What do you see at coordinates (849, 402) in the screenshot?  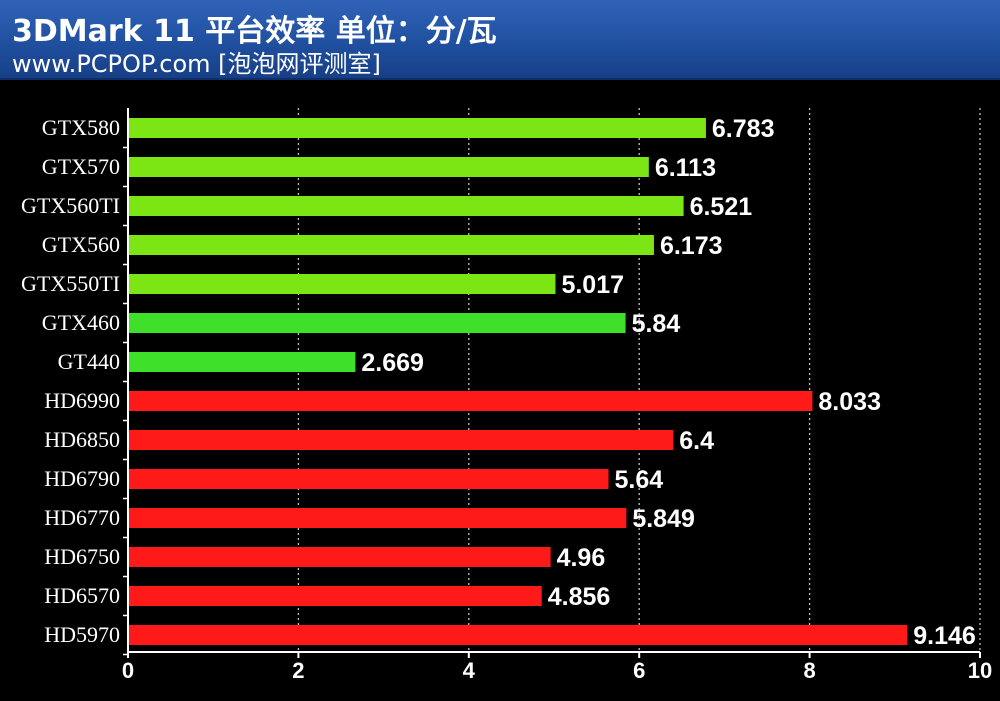 I see `value-label-hd6990: 8.033` at bounding box center [849, 402].